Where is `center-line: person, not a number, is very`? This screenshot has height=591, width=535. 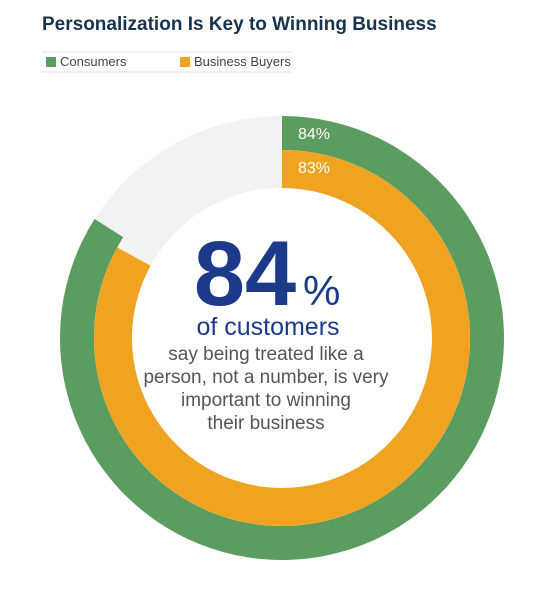
center-line: person, not a number, is very is located at coordinates (266, 377).